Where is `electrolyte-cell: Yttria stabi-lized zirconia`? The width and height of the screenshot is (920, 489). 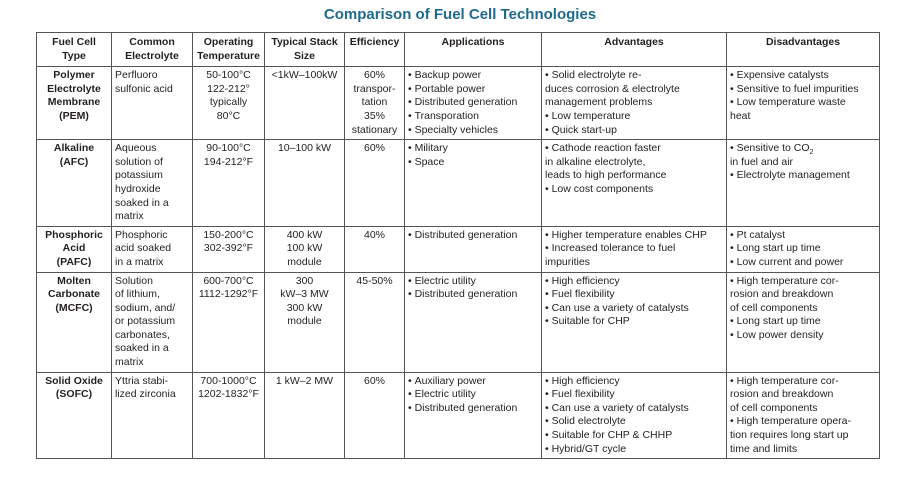 electrolyte-cell: Yttria stabi-lized zirconia is located at coordinates (152, 415).